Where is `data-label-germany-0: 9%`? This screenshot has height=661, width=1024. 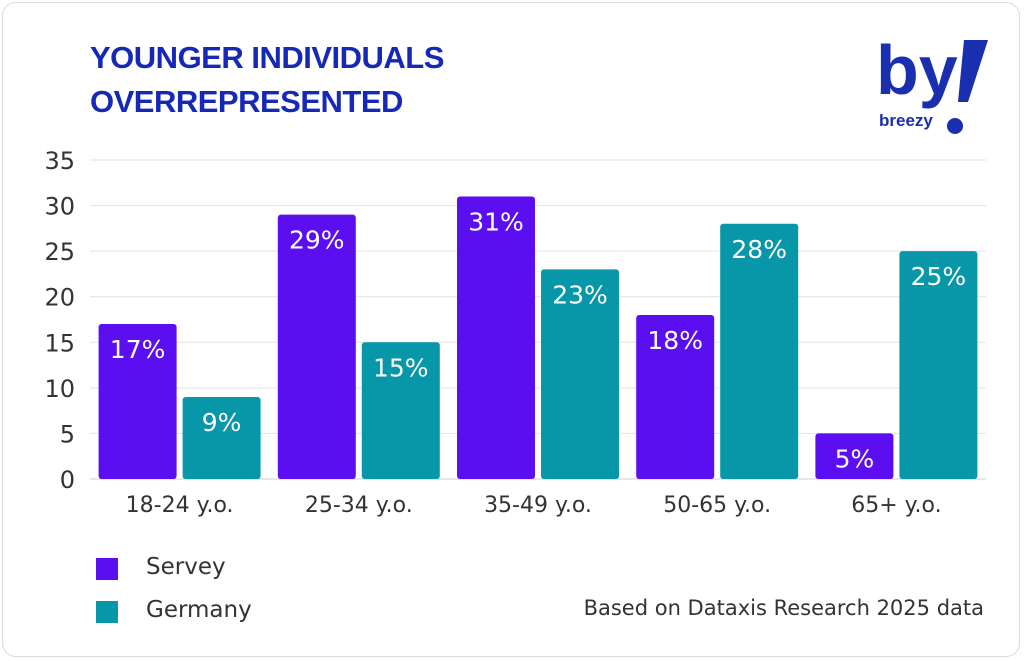
data-label-germany-0: 9% is located at coordinates (222, 422).